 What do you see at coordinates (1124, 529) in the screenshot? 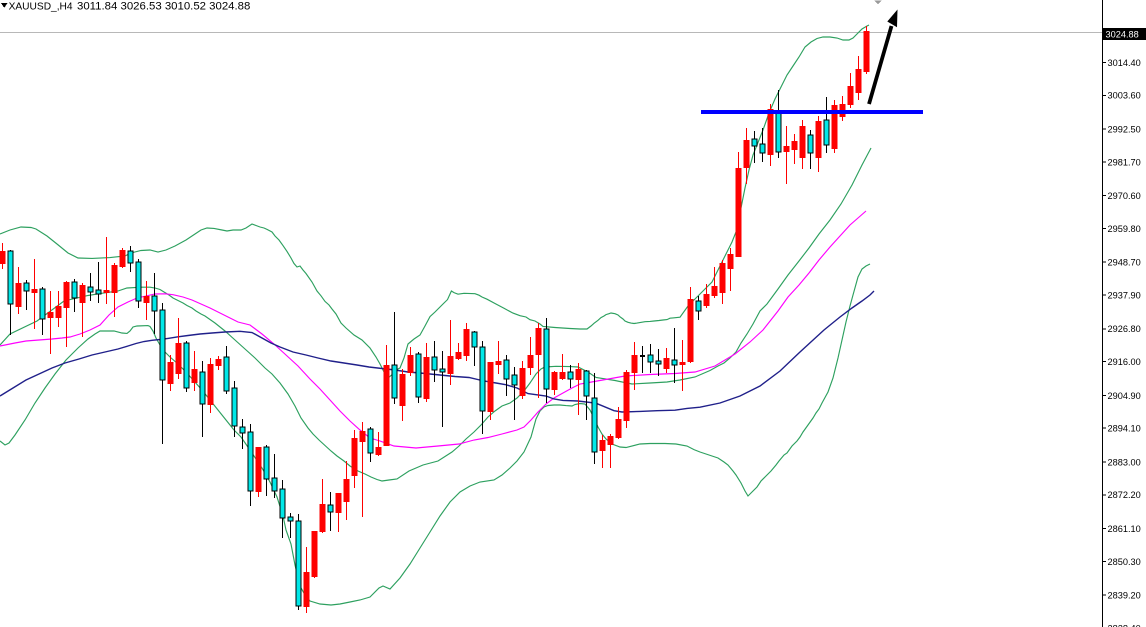
I see `svg-text: 2861.10` at bounding box center [1124, 529].